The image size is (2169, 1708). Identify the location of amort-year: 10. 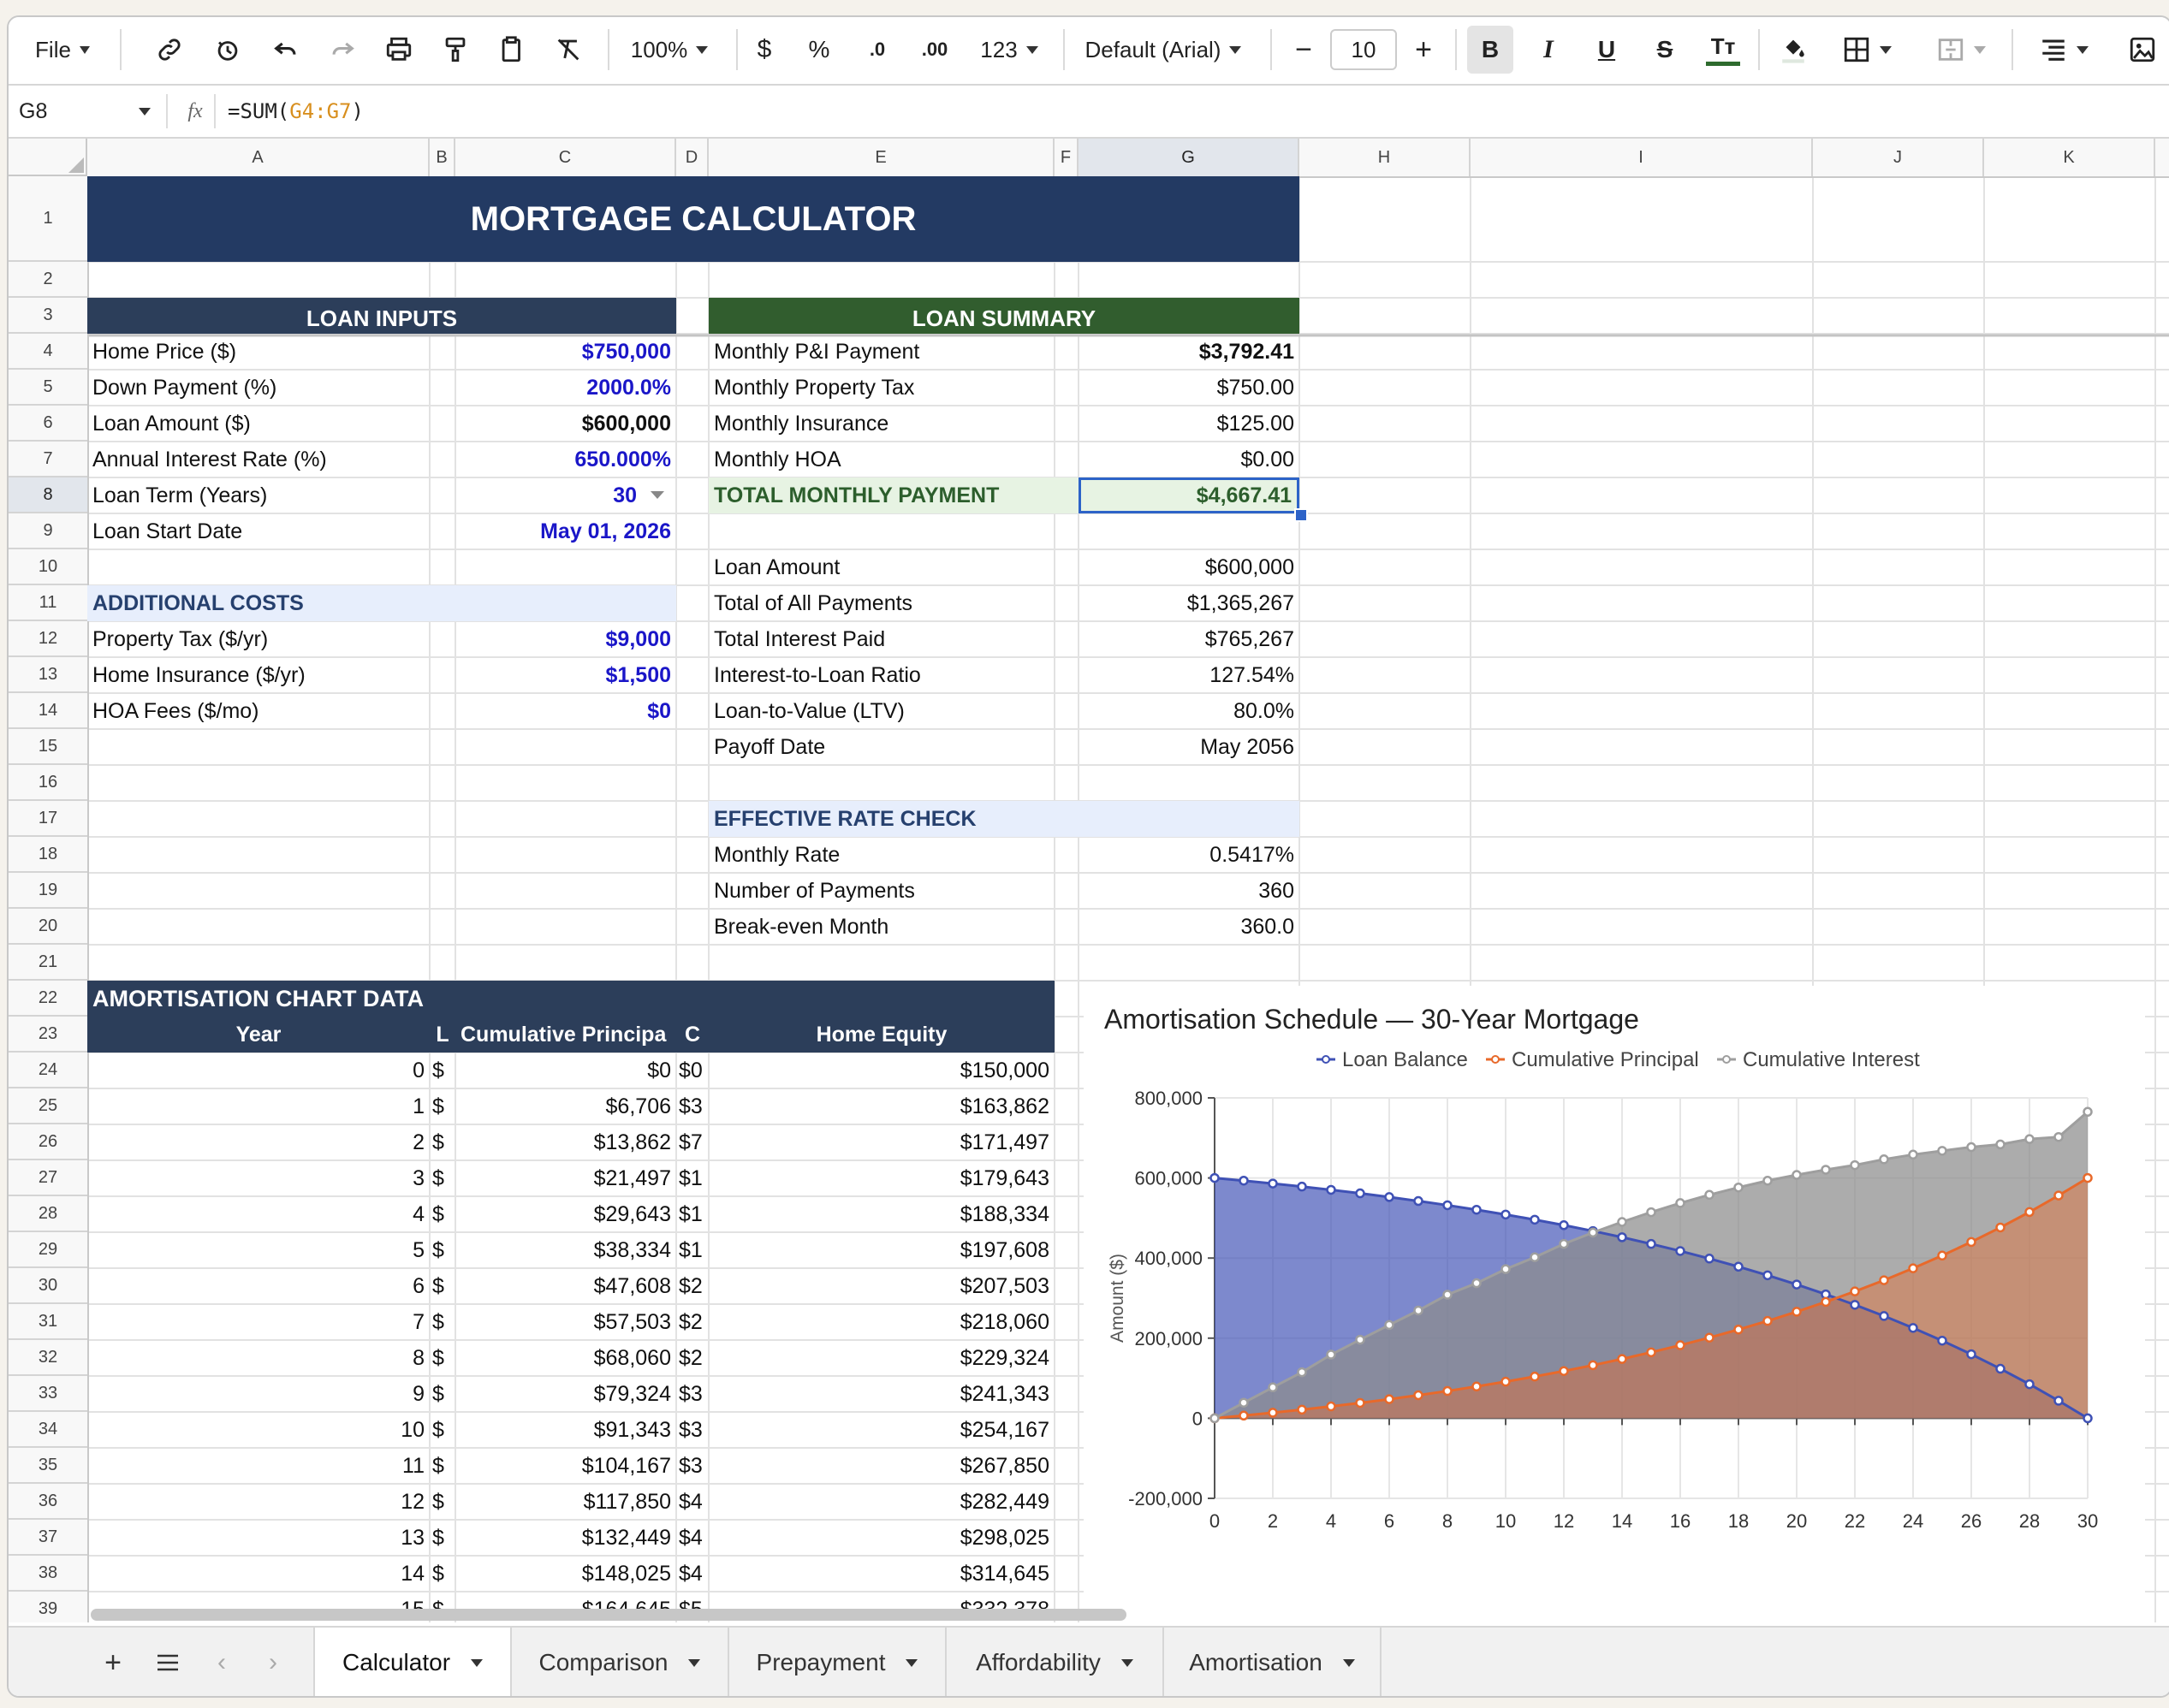
(413, 1429).